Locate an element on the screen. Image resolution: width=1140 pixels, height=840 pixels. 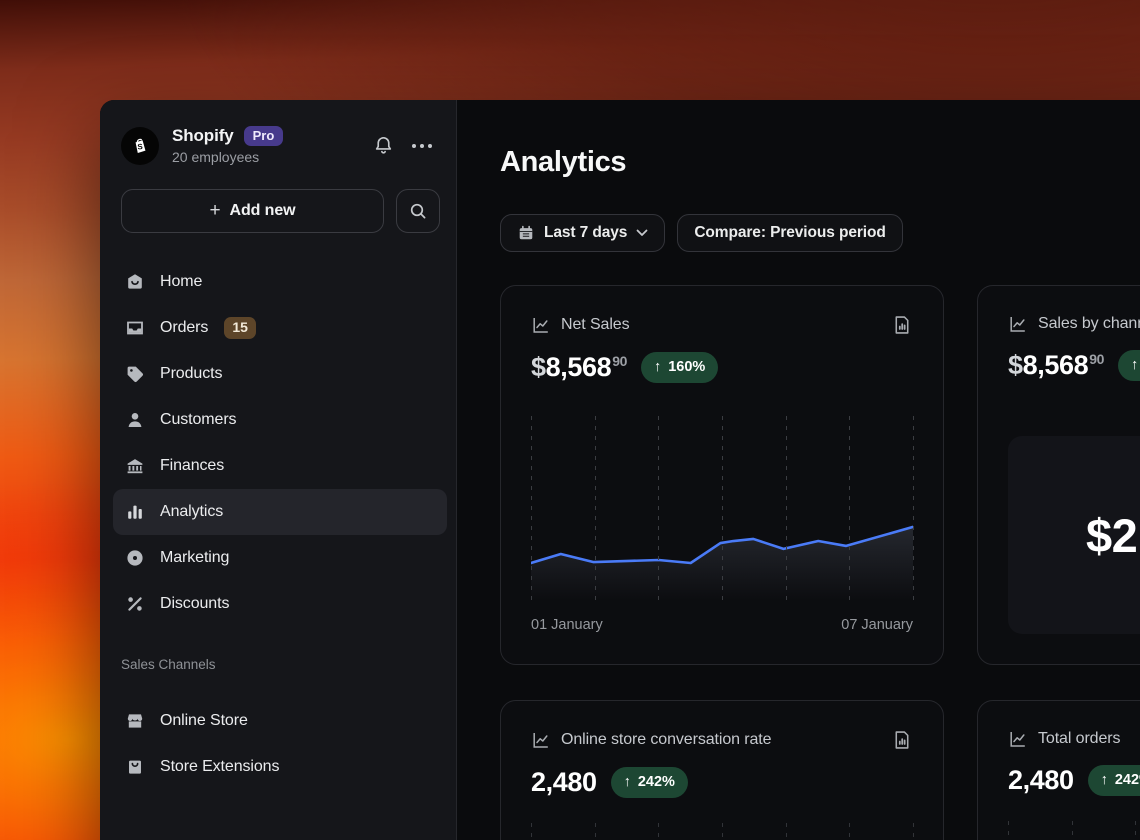
store-header: S Shopify Pro 20 employees is located at coordinates (278, 132).